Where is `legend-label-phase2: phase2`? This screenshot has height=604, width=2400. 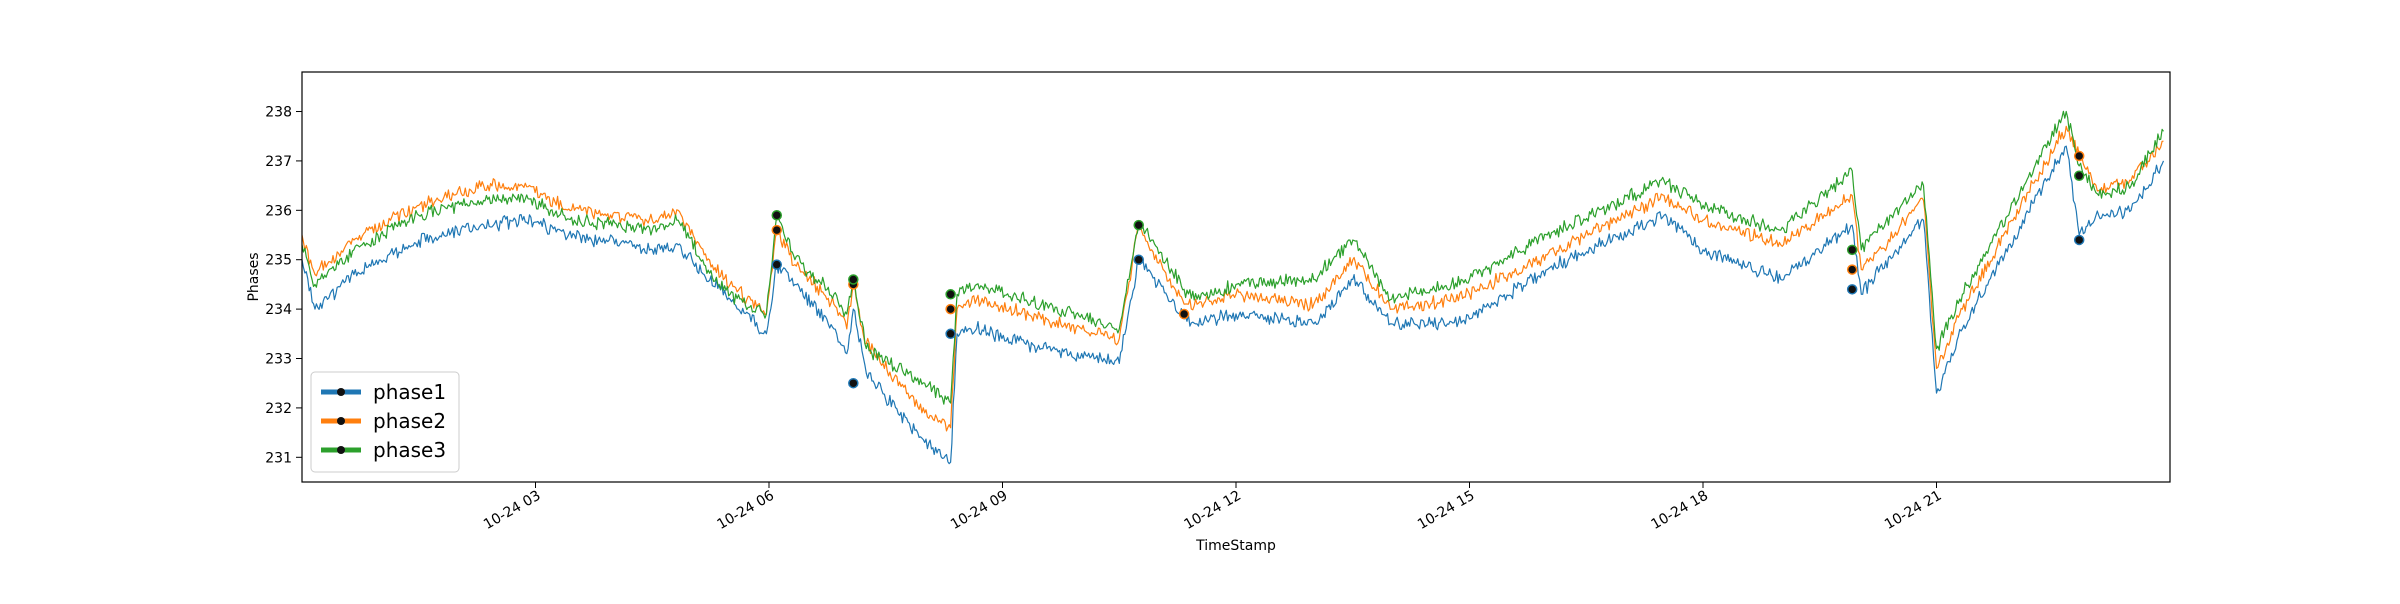
legend-label-phase2: phase2 is located at coordinates (409, 421).